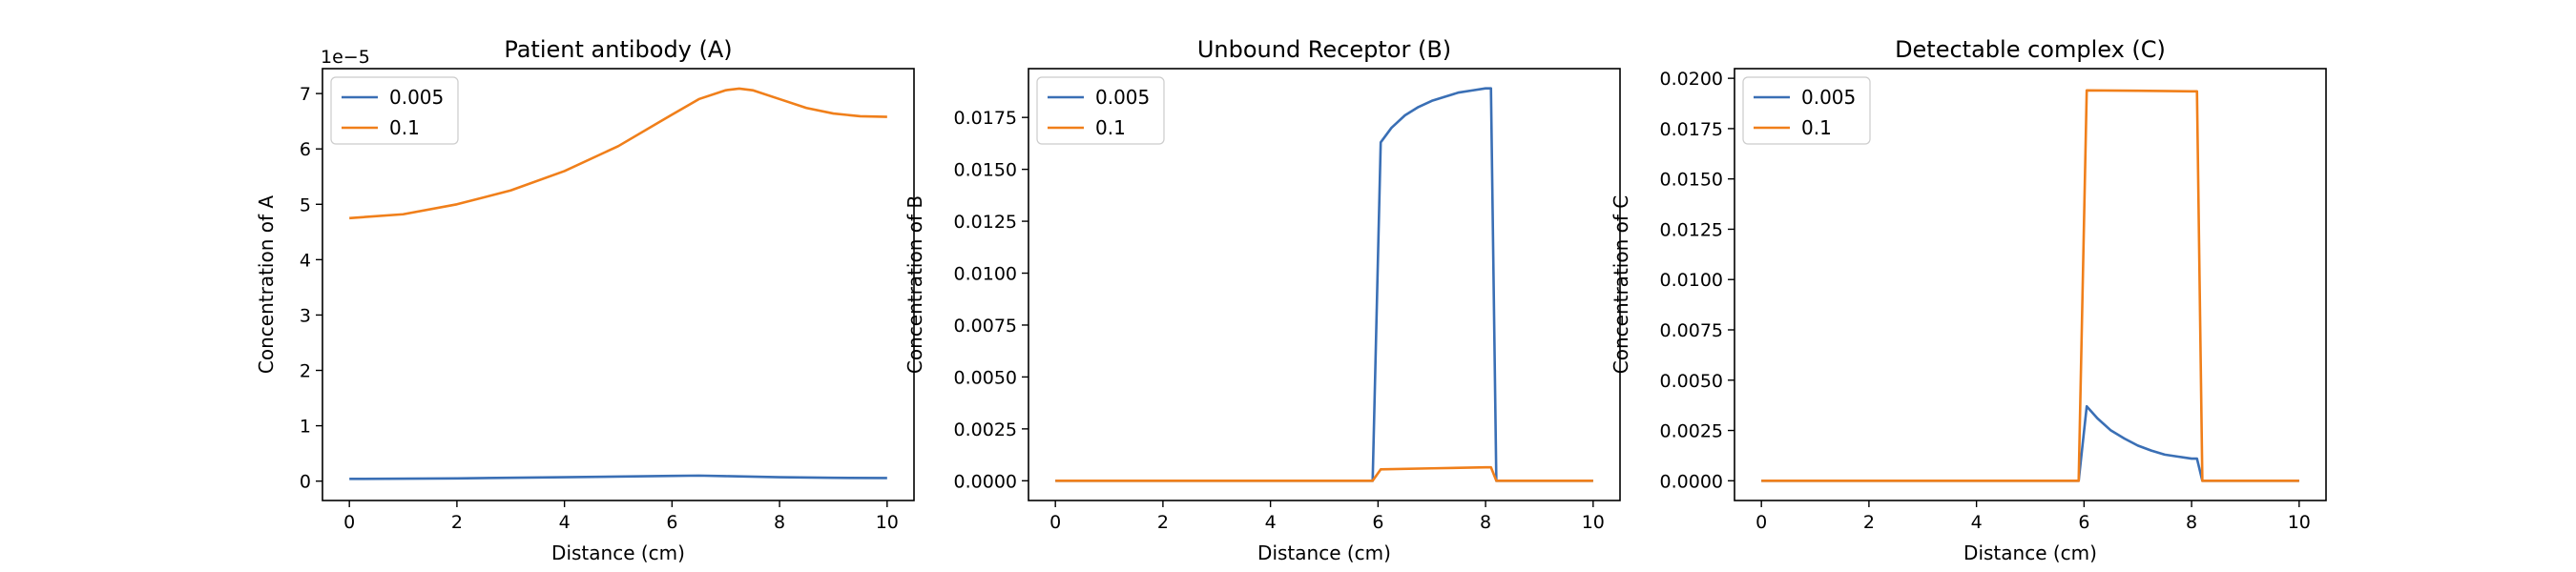 The image size is (2576, 572). I want to click on chart-title: Unbound Receptor (B), so click(1324, 50).